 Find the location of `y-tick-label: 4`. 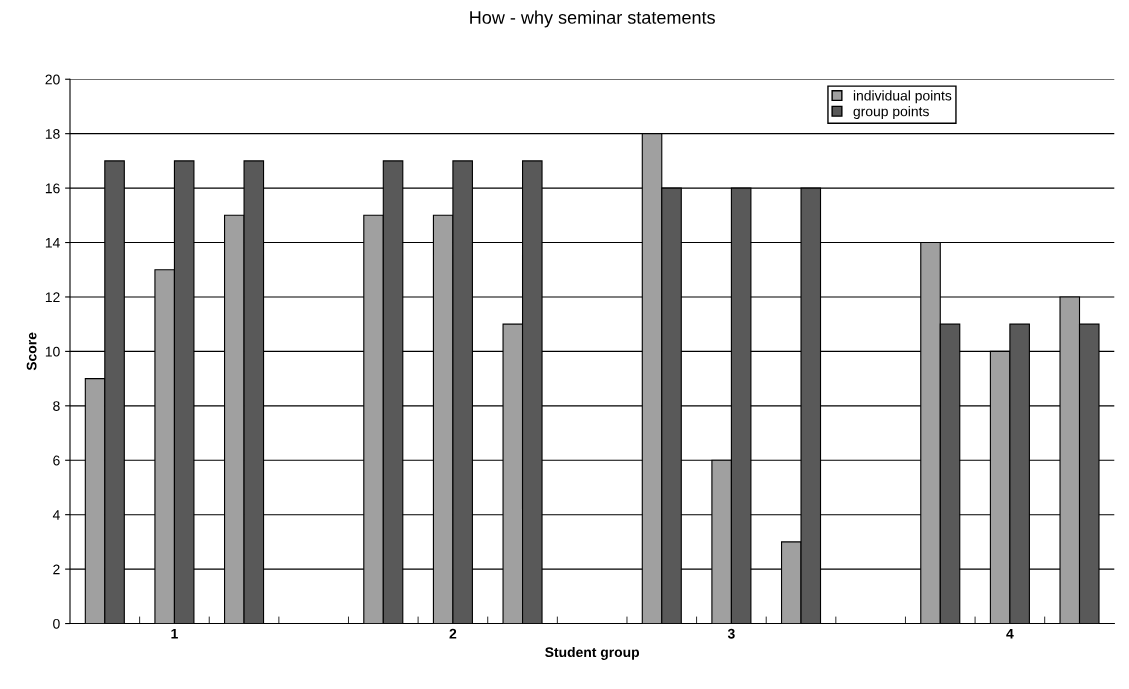

y-tick-label: 4 is located at coordinates (56, 515).